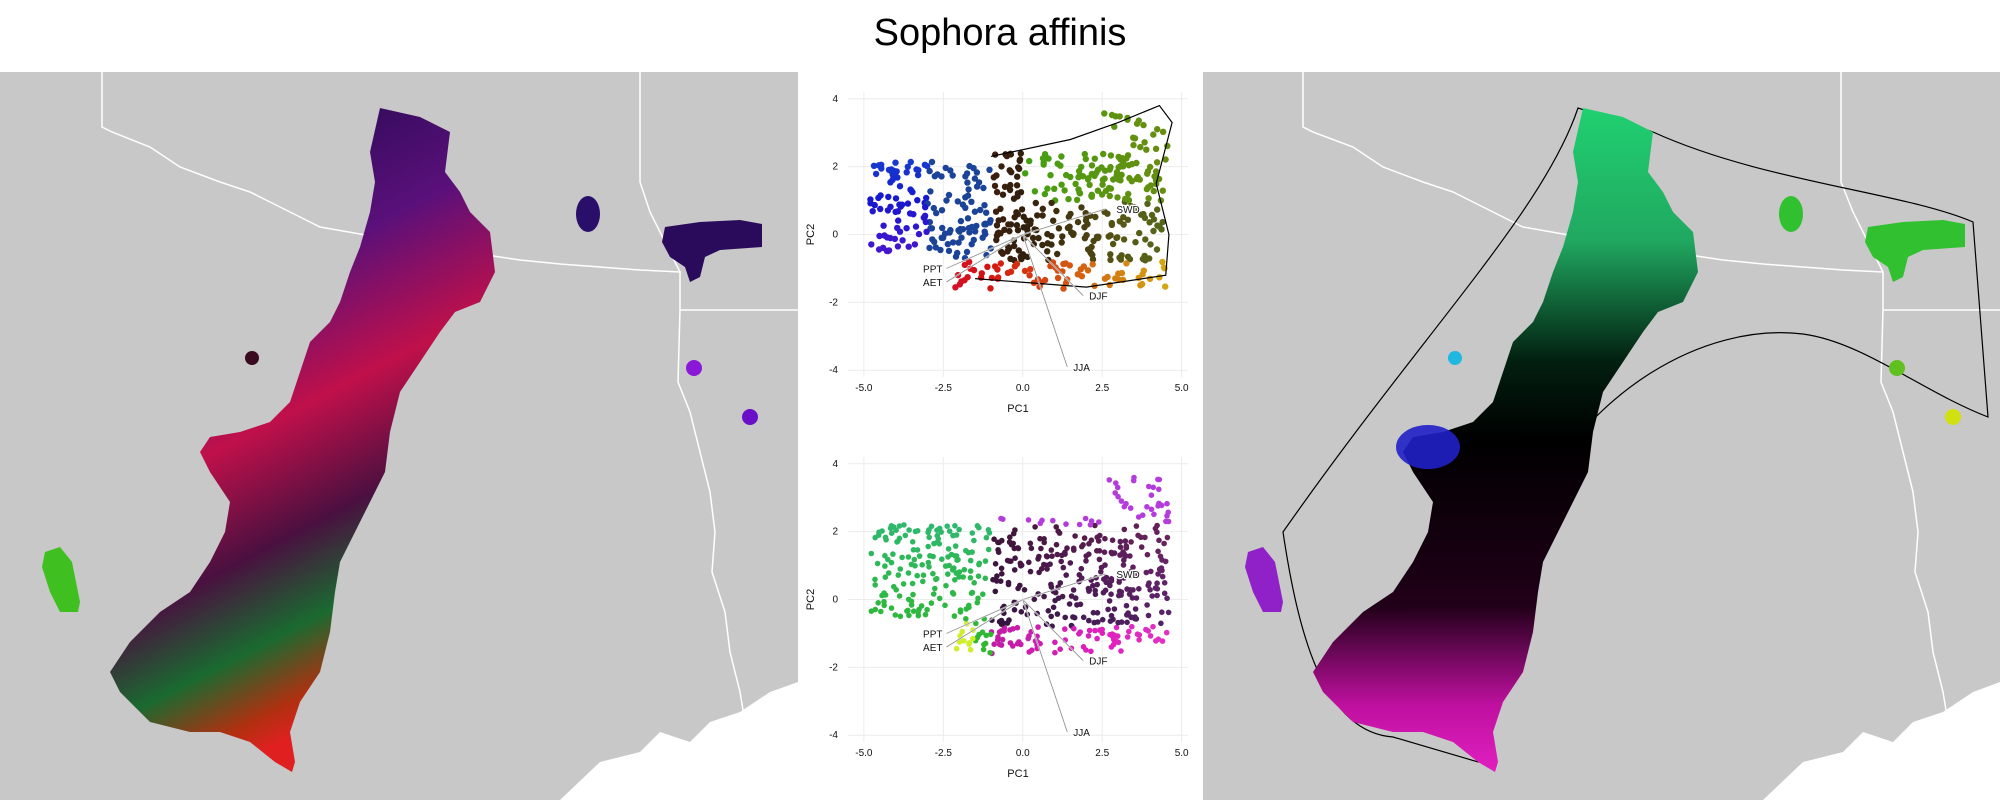  I want to click on x-tick-label: 0.0, so click(1023, 753).